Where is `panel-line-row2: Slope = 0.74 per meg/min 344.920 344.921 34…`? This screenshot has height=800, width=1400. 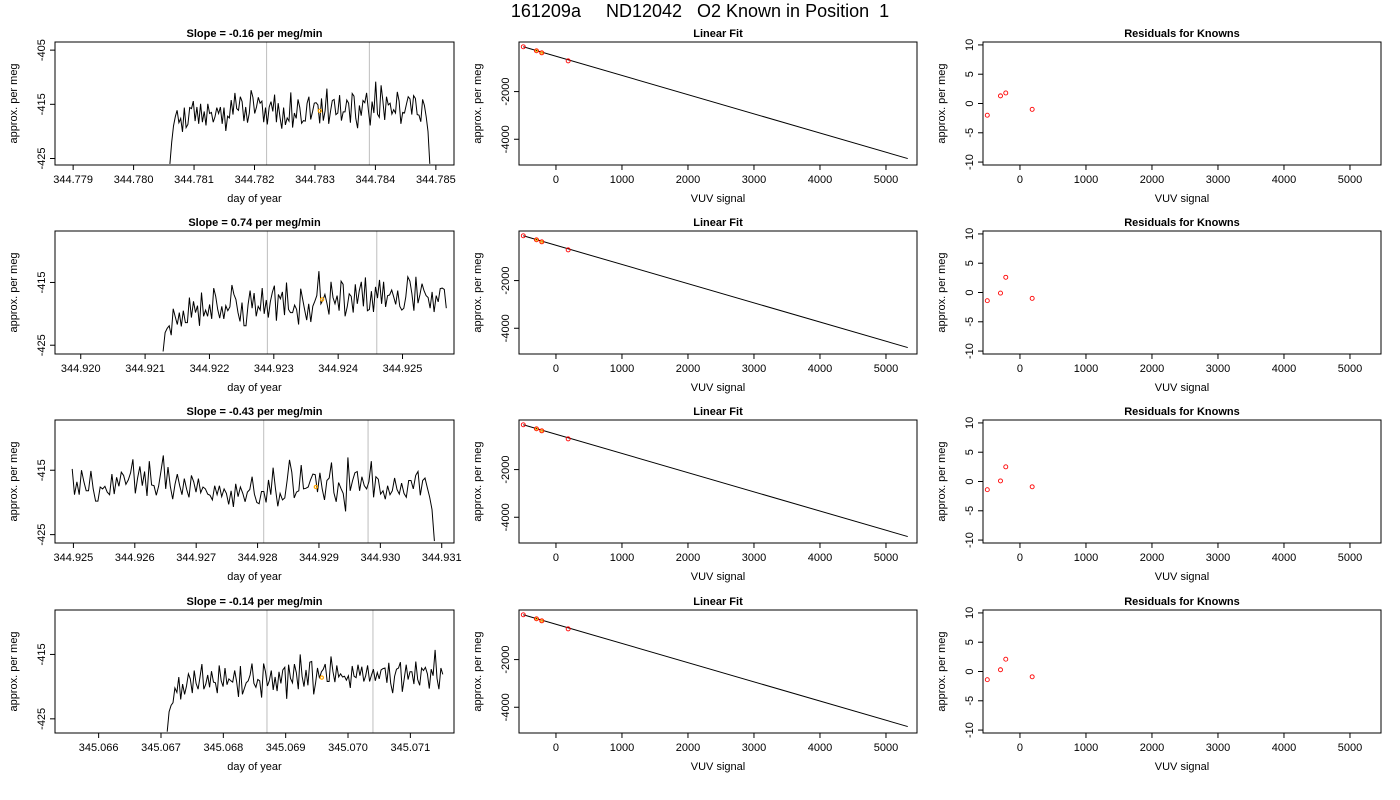 panel-line-row2: Slope = 0.74 per meg/min 344.920 344.921 34… is located at coordinates (231, 305).